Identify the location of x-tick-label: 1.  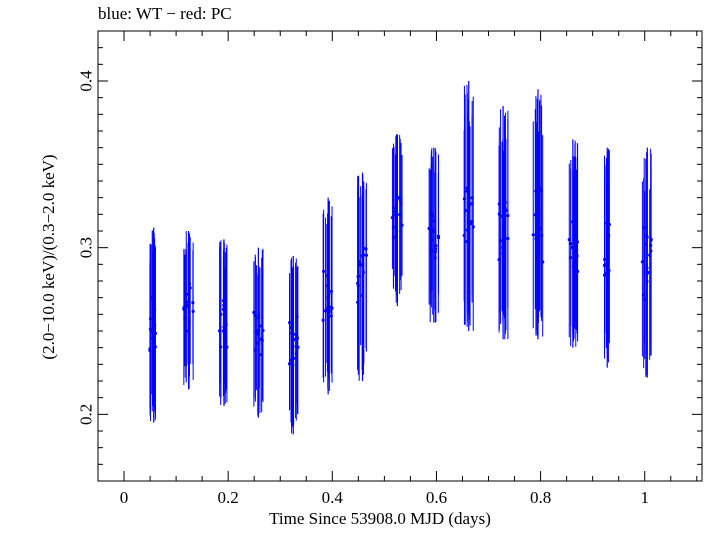
(644, 497).